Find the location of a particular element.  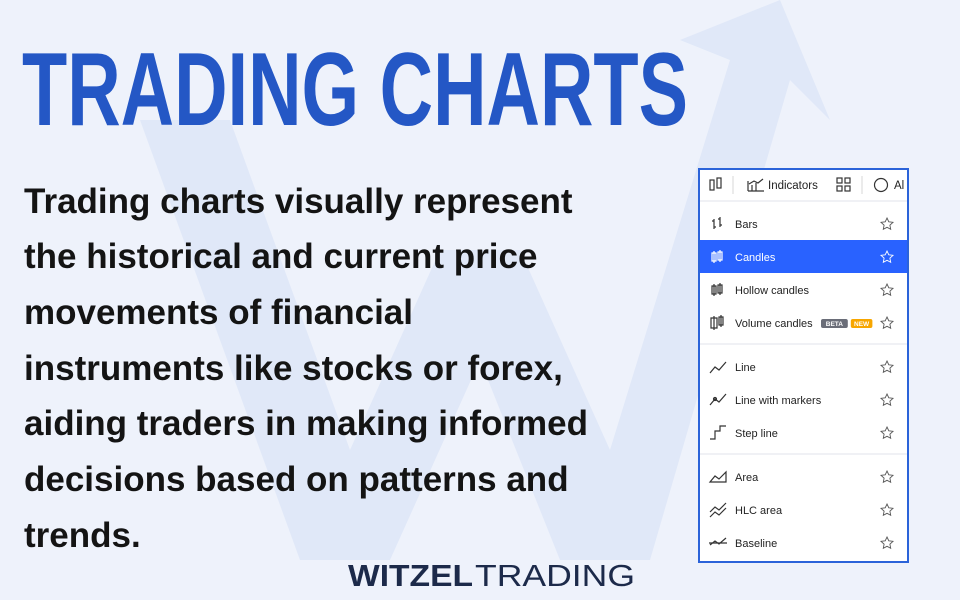

menu-item: Volume candles BETA NEW is located at coordinates (802, 322).